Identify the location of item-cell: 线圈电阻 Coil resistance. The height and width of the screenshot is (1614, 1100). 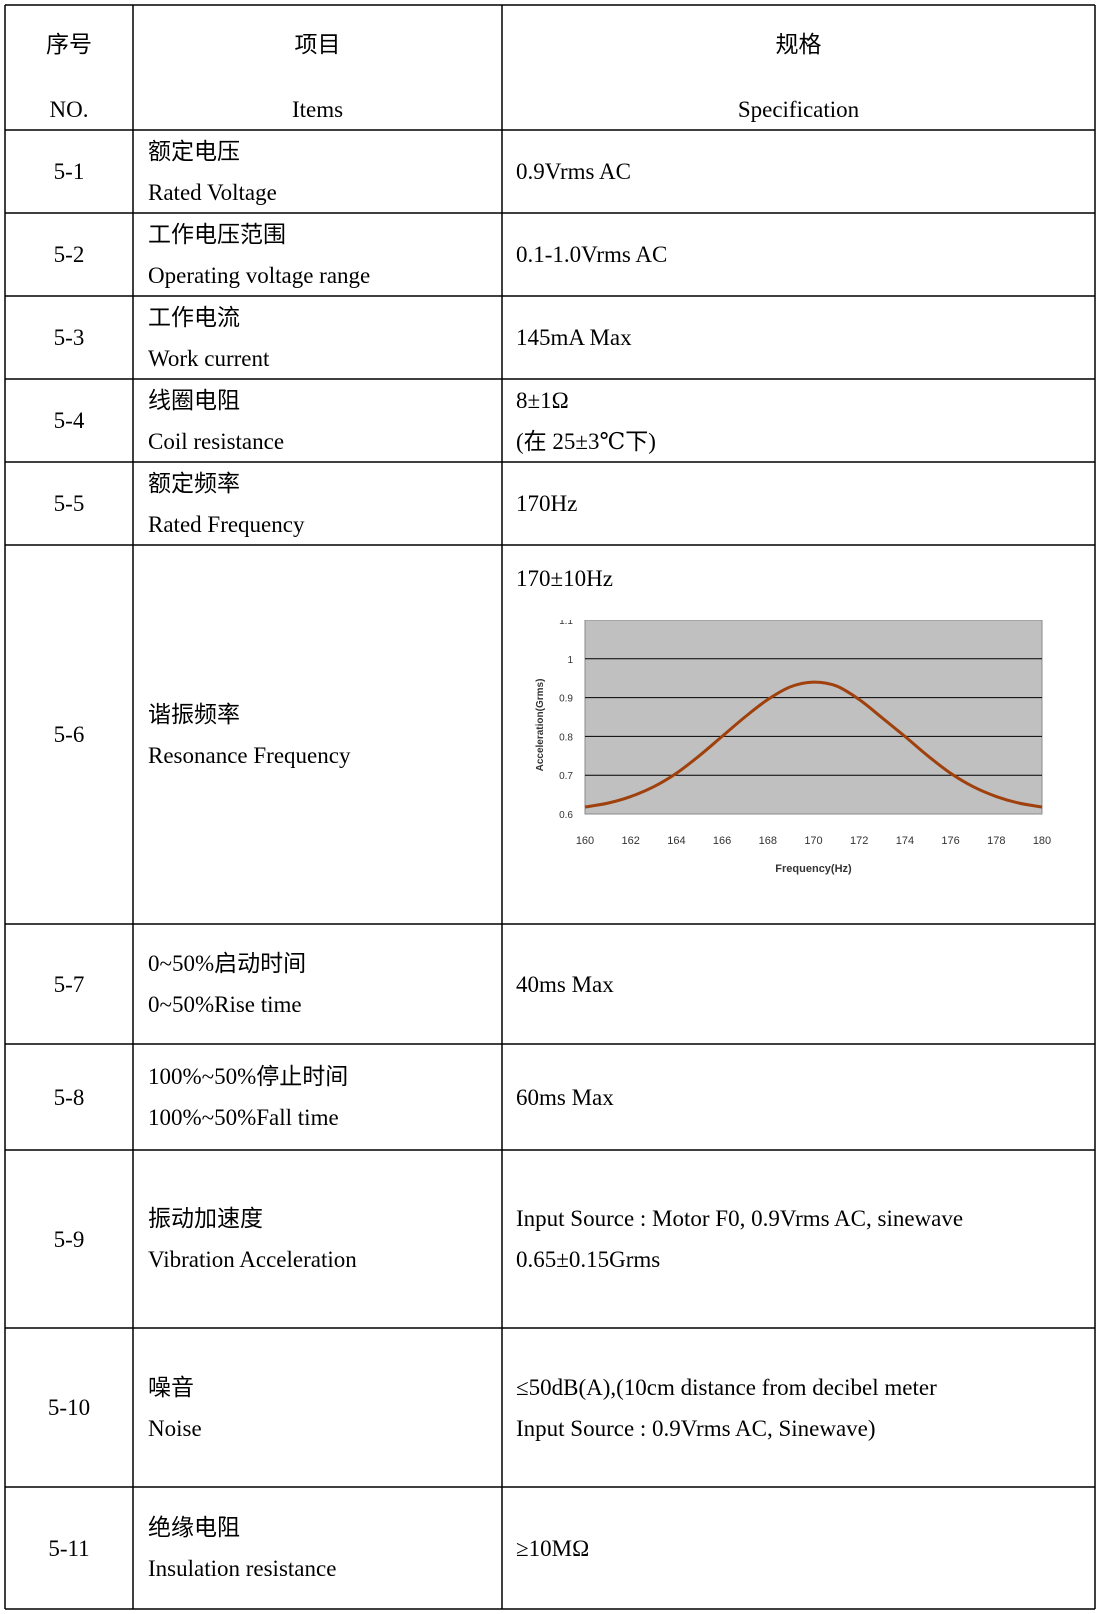
(216, 420).